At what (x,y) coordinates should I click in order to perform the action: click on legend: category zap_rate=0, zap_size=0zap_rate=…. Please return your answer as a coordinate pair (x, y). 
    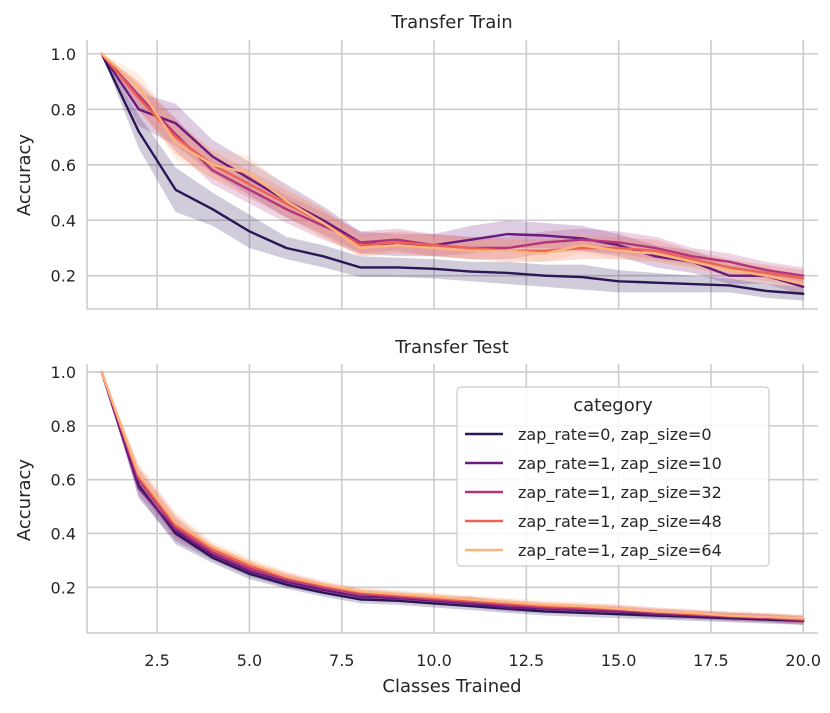
    Looking at the image, I should click on (613, 476).